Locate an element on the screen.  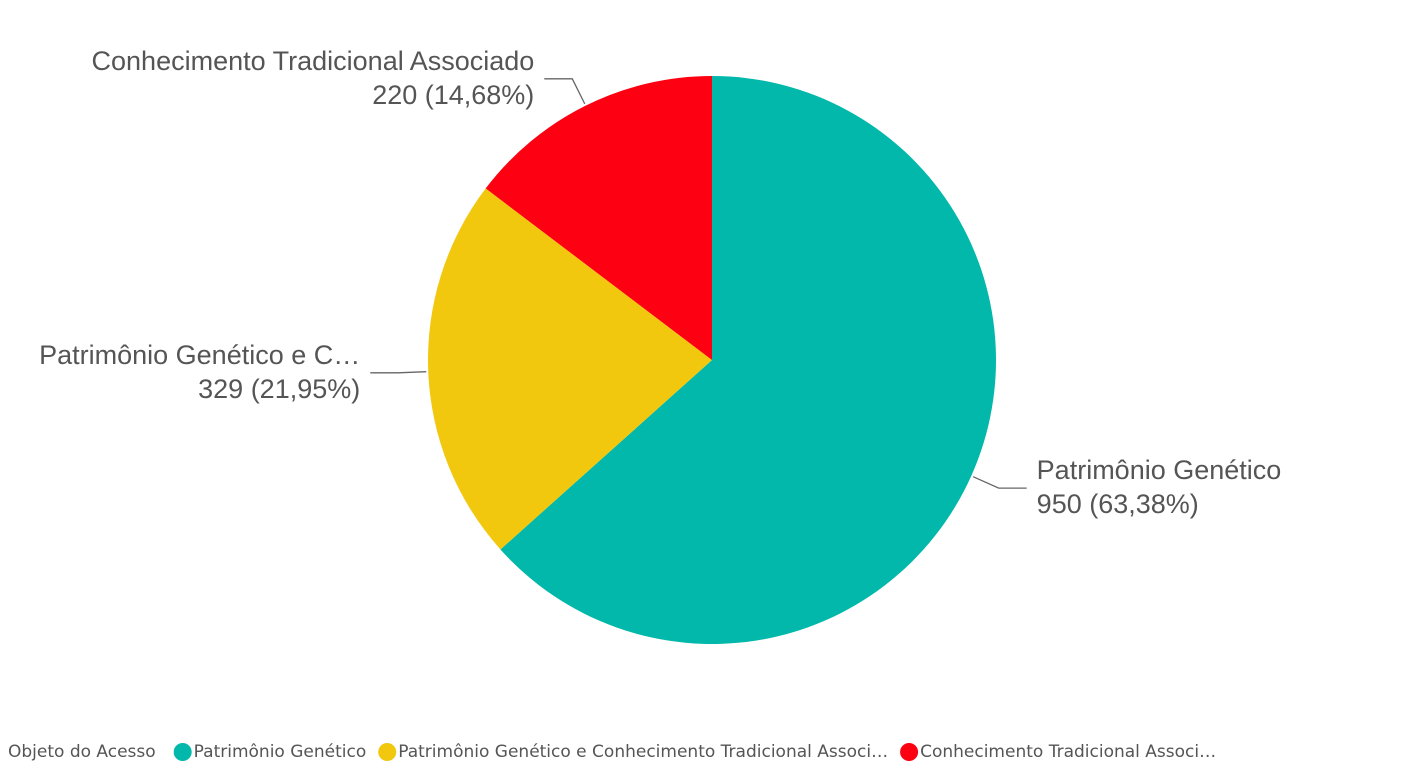
slice-label: Patrimônio Genético is located at coordinates (1159, 470).